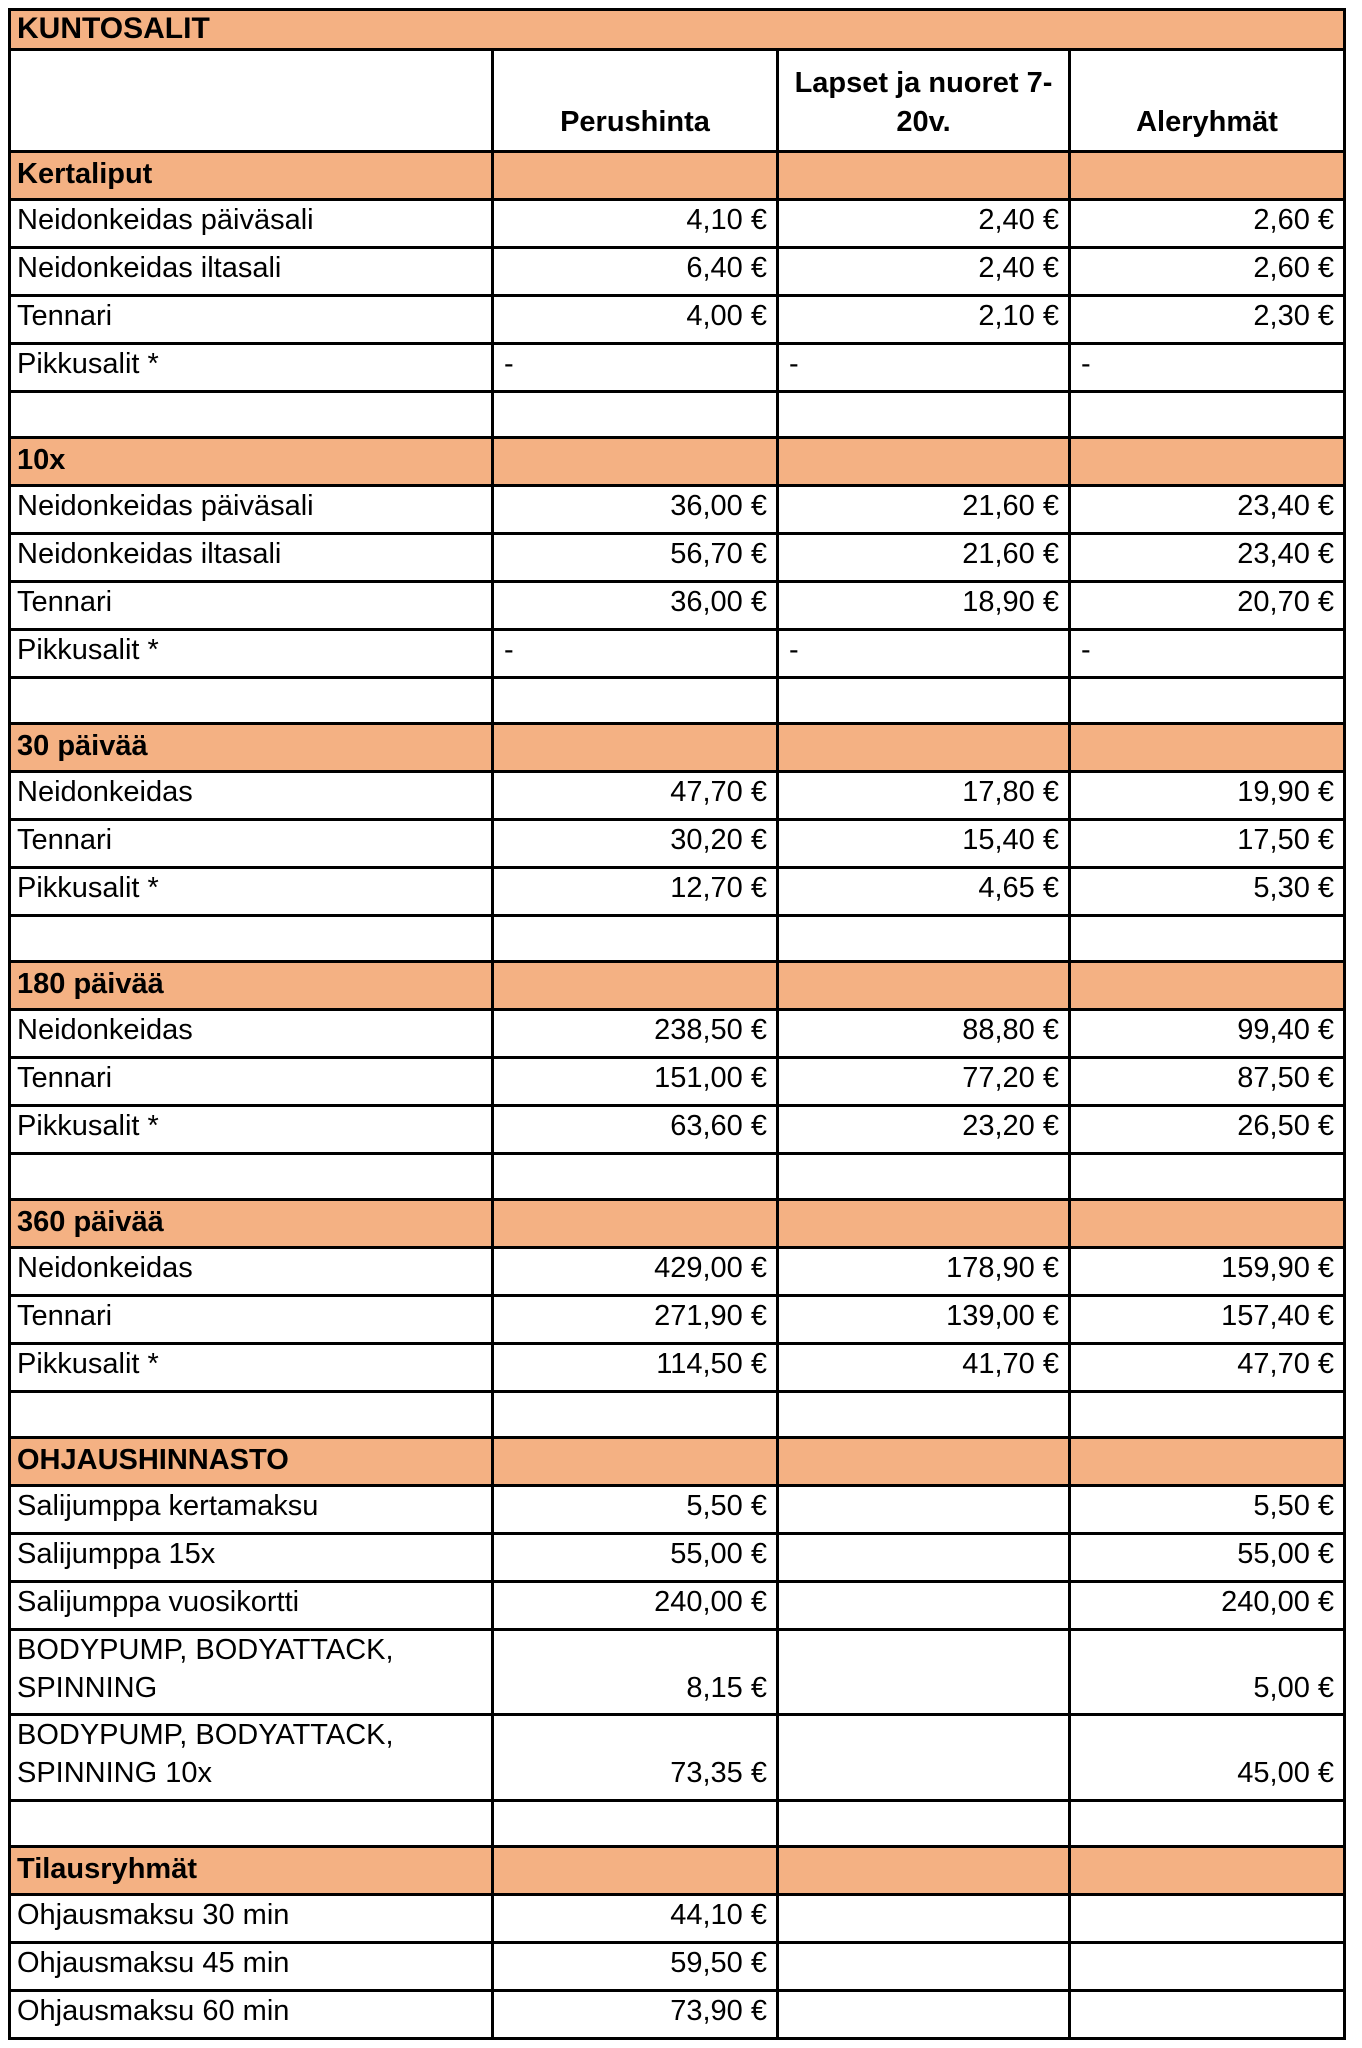 The height and width of the screenshot is (2048, 1362). I want to click on price-cell: 2,10 €, so click(923, 319).